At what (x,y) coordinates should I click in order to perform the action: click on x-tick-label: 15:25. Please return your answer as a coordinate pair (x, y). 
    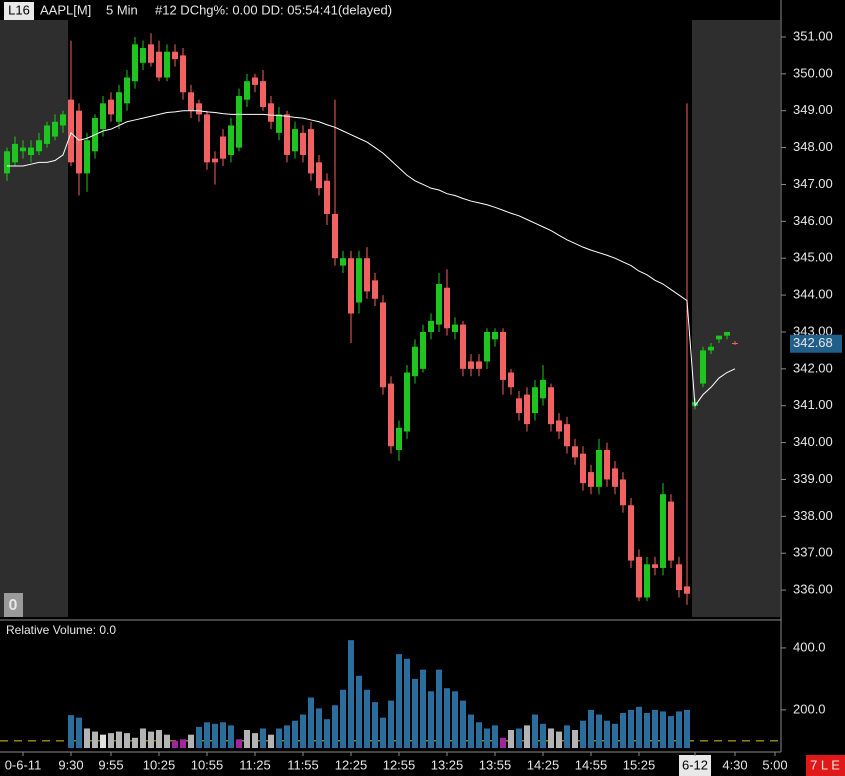
    Looking at the image, I should click on (639, 764).